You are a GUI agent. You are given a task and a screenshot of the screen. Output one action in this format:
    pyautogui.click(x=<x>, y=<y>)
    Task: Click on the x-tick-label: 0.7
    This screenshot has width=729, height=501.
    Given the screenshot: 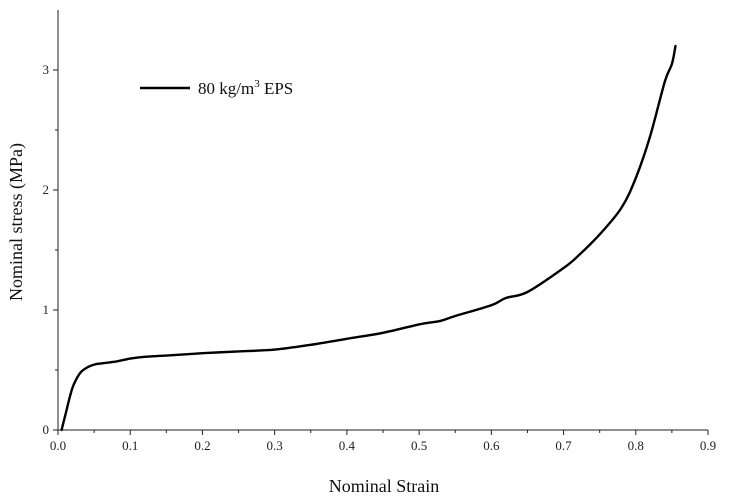 What is the action you would take?
    pyautogui.click(x=563, y=445)
    